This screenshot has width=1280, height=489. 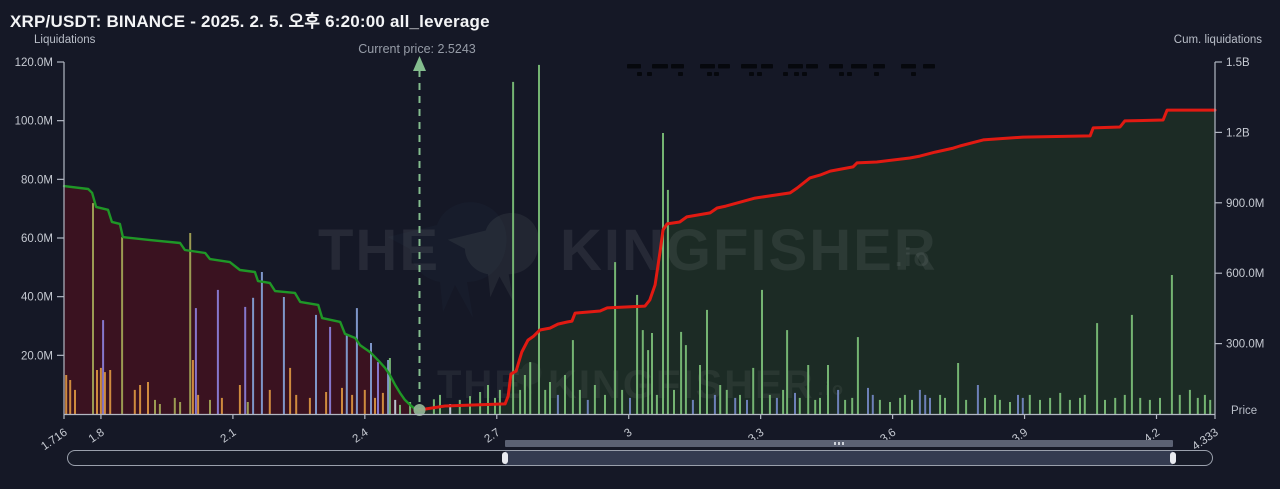 I want to click on range-mini-scrollbar, so click(x=838, y=443).